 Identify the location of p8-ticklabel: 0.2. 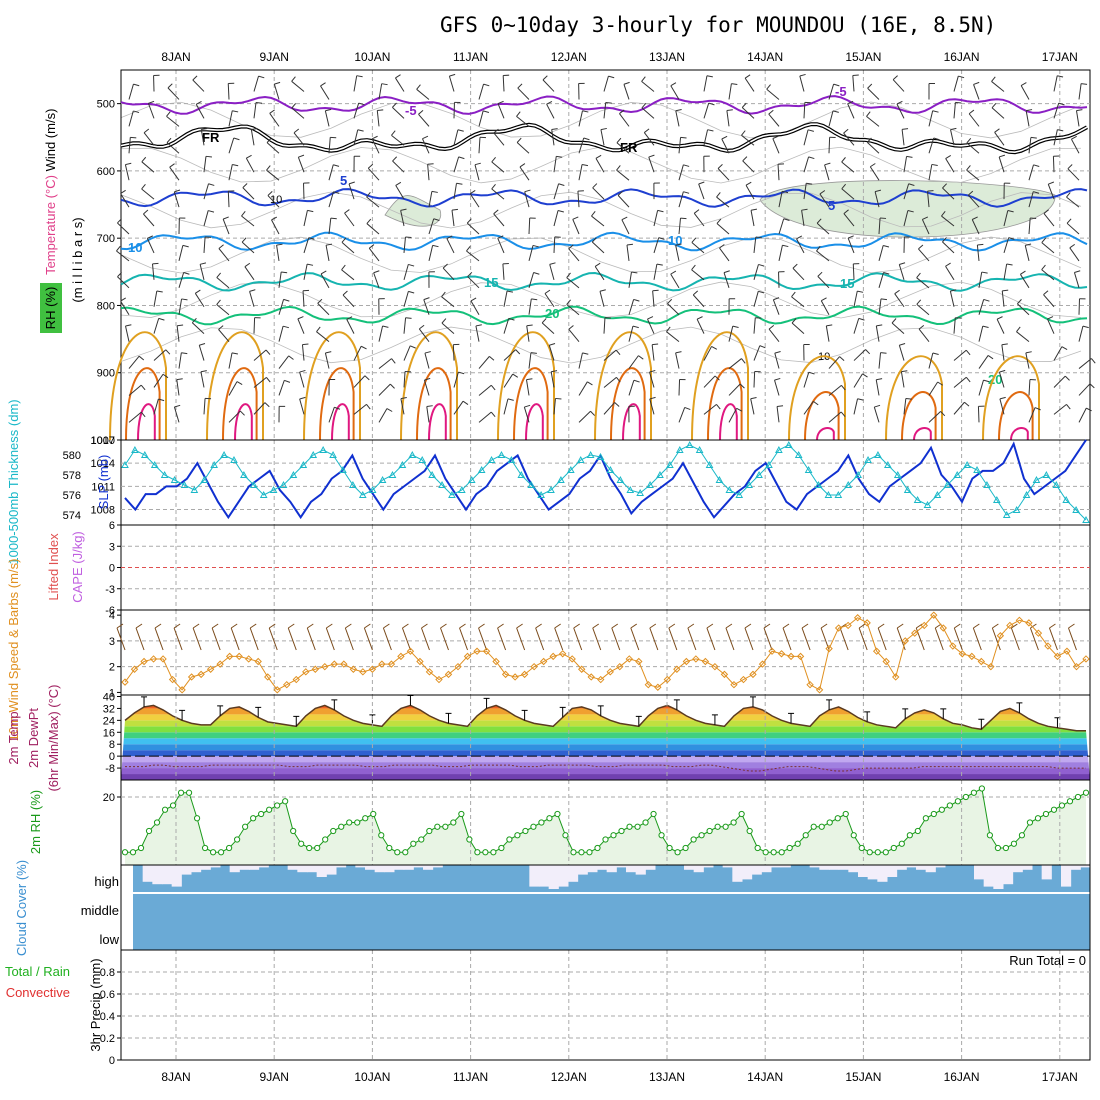
(107, 1039).